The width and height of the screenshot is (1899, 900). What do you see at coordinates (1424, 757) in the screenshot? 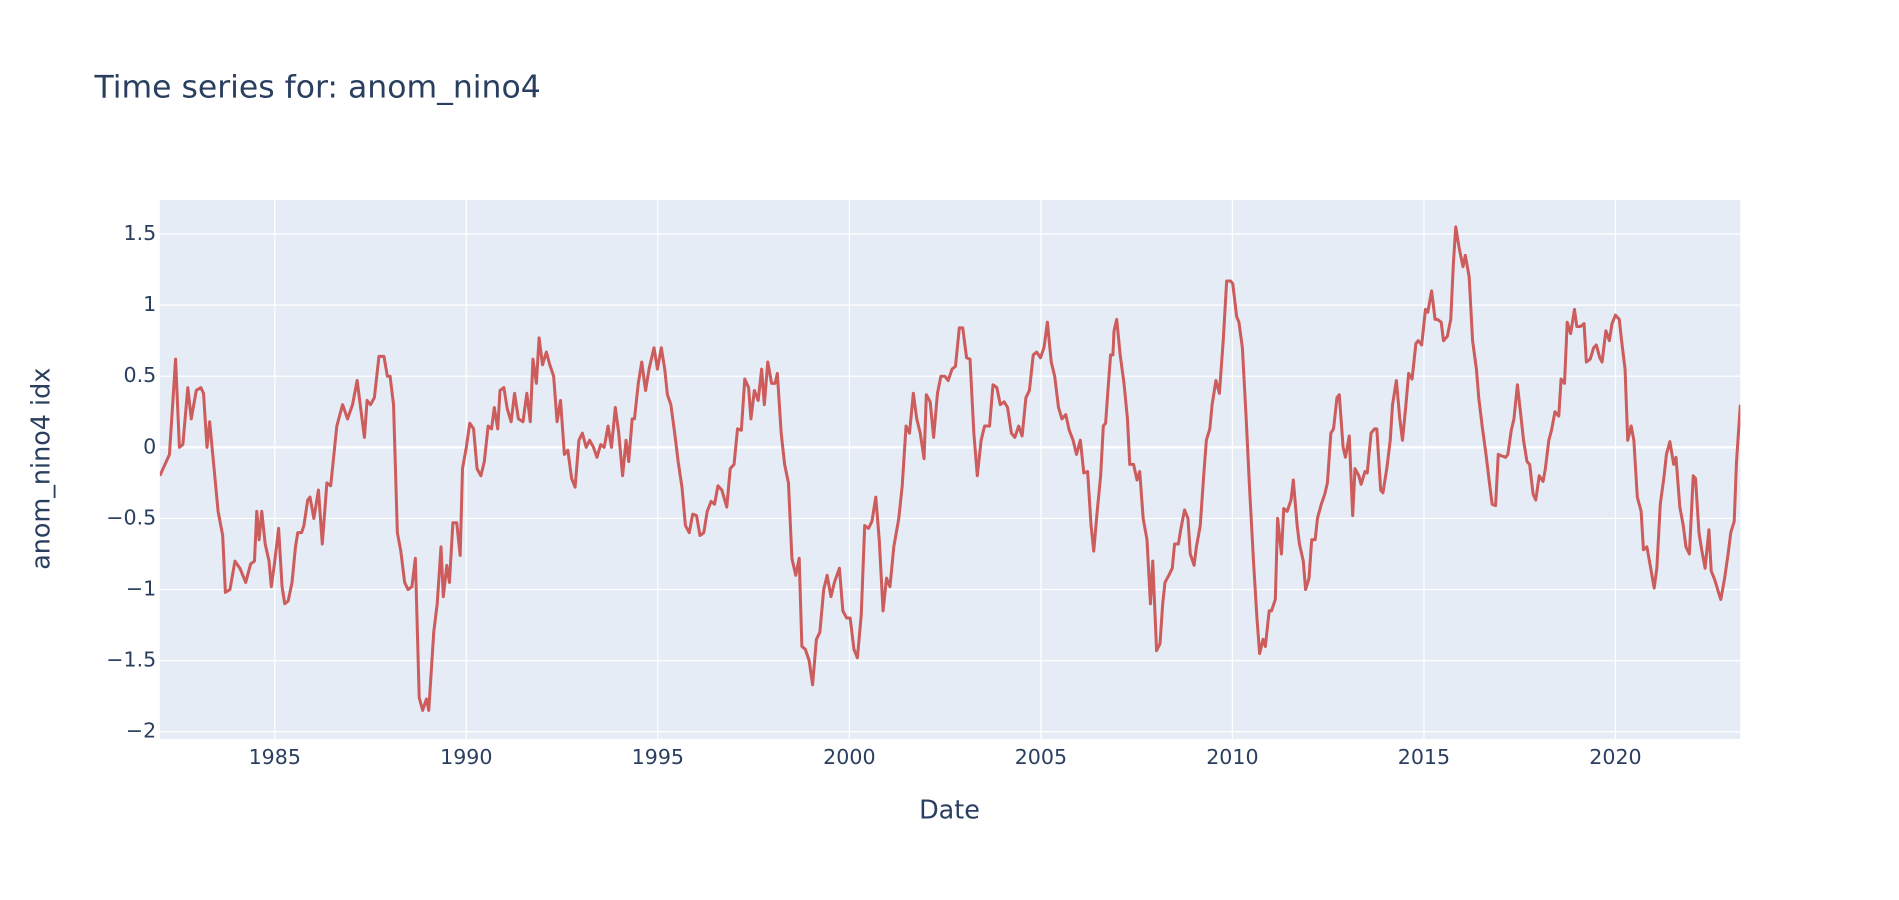
I see `x-tick-label: 2015` at bounding box center [1424, 757].